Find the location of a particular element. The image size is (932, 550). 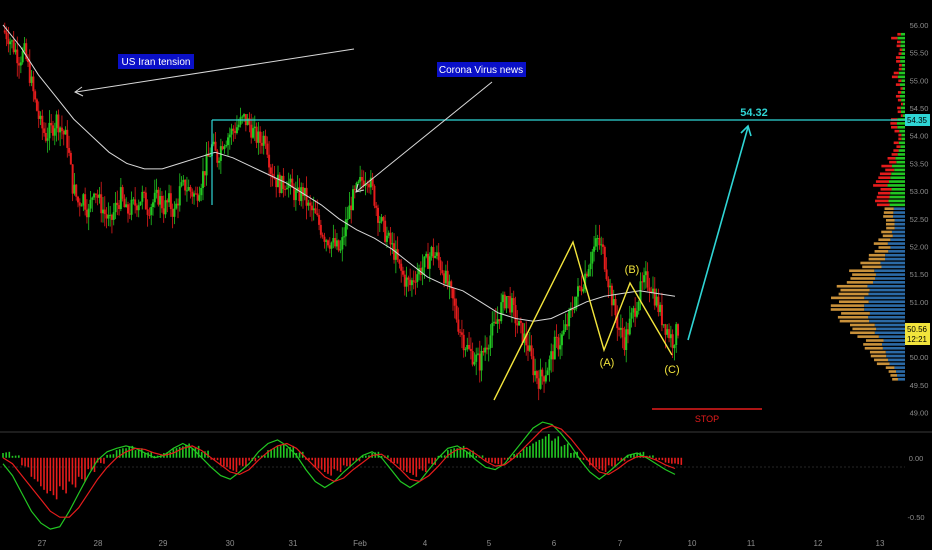

us-iran-callout: US Iran tension is located at coordinates (156, 61).